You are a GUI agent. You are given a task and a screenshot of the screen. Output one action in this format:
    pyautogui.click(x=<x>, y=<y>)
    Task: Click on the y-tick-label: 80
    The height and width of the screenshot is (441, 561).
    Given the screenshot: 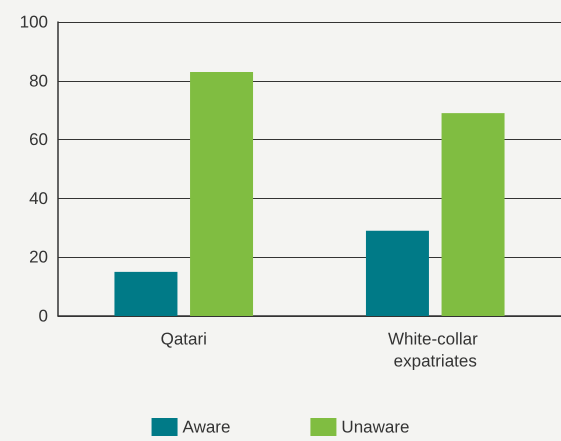 What is the action you would take?
    pyautogui.click(x=38, y=80)
    